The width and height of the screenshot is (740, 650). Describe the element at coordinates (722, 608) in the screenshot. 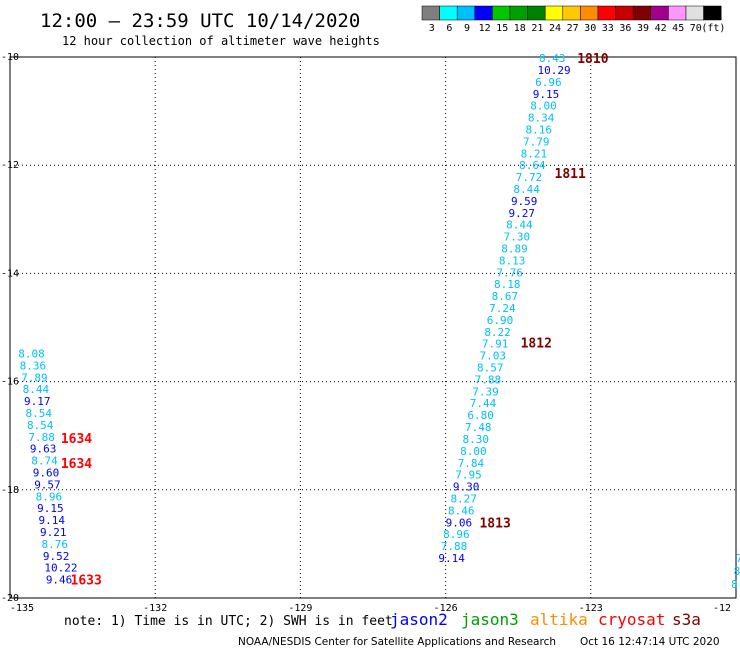

I see `x-tick-label: -12` at that location.